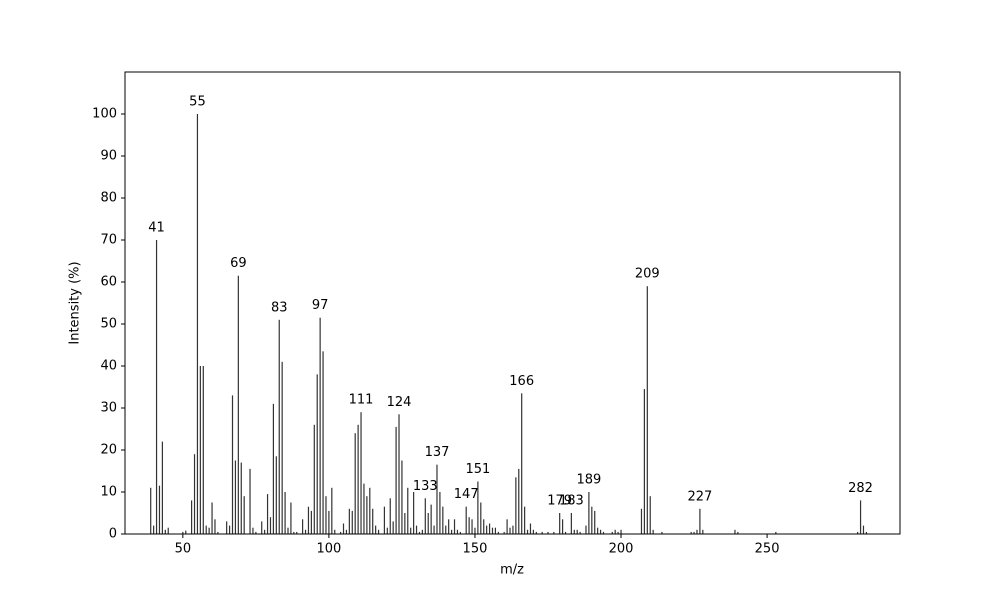 This screenshot has width=1000, height=600. Describe the element at coordinates (320, 305) in the screenshot. I see `peak-label: 97` at that location.